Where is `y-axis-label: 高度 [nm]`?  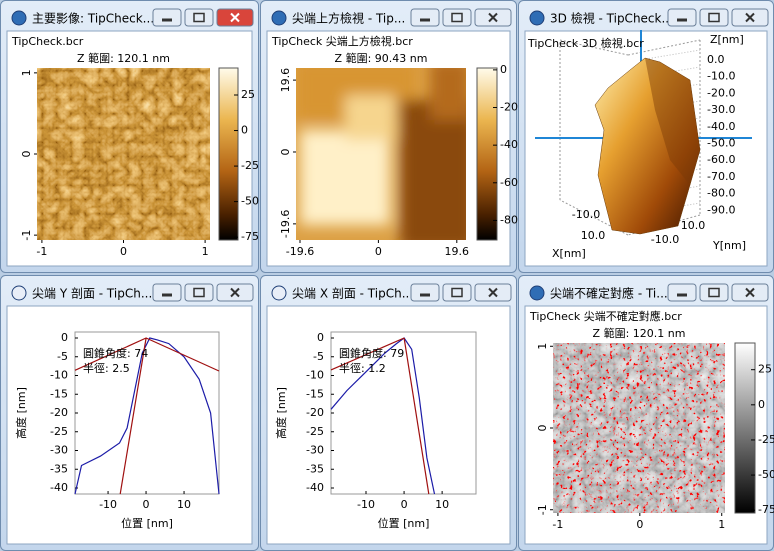
y-axis-label: 高度 [nm] is located at coordinates (21, 413).